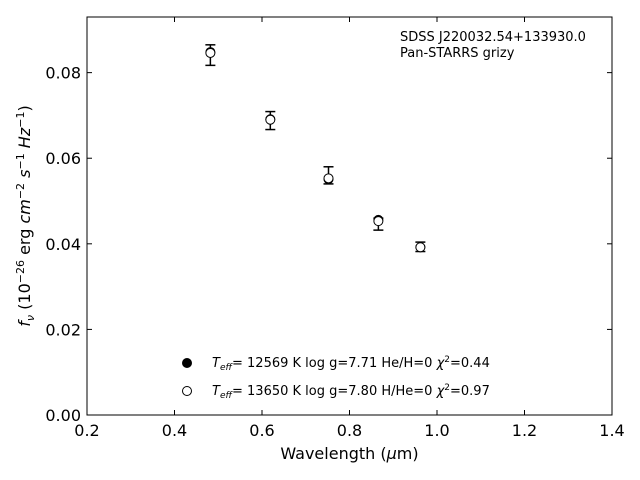 The width and height of the screenshot is (640, 480). Describe the element at coordinates (457, 53) in the screenshot. I see `annotation-line-2: Pan-STARRS grizy` at that location.